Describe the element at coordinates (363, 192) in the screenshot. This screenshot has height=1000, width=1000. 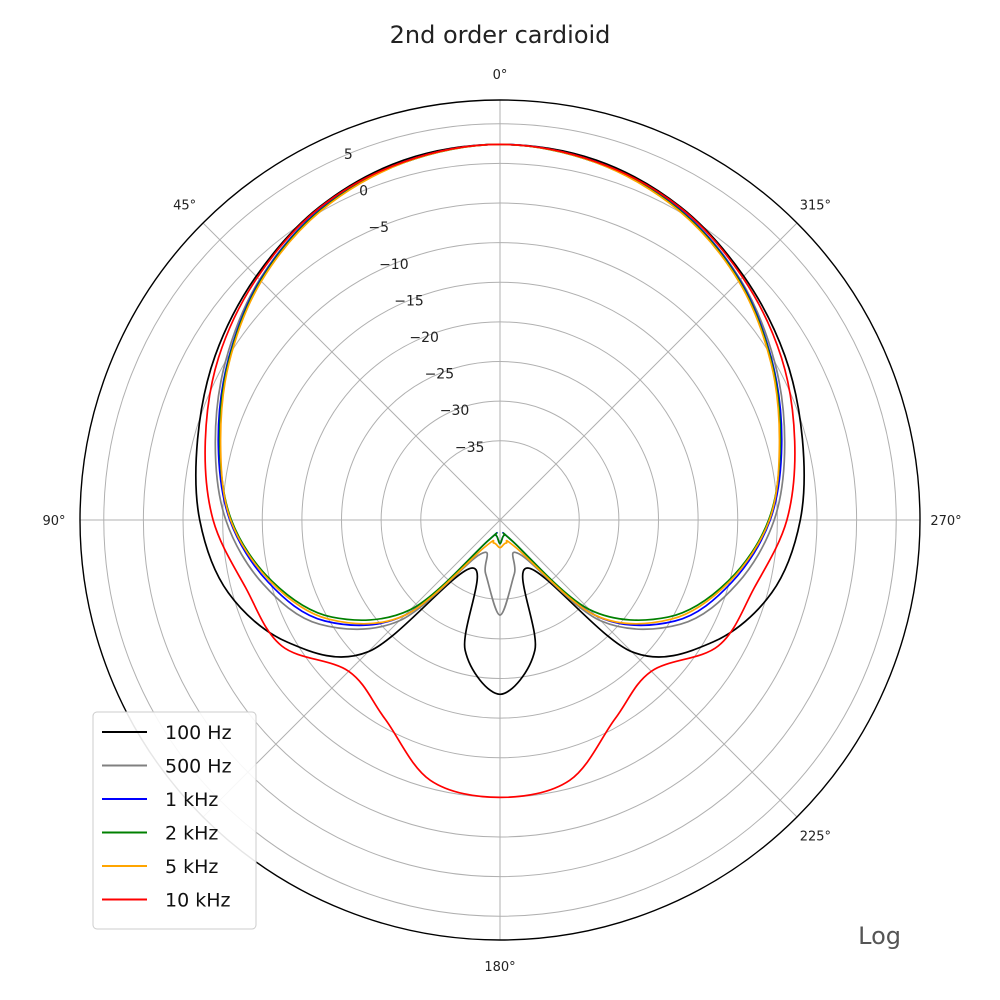
I see `radial-tick-label: 0` at that location.